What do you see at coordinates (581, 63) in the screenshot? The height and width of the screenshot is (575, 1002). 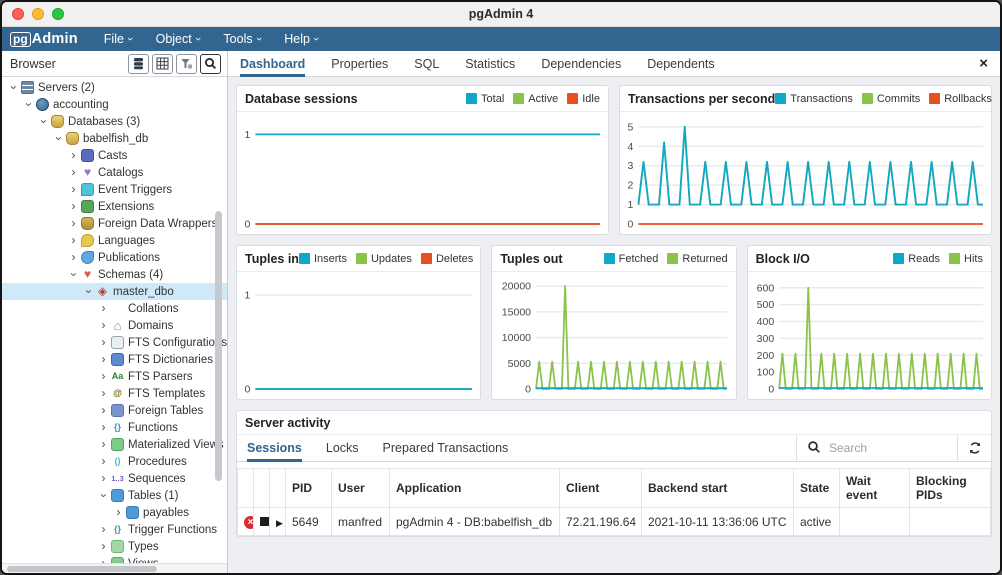 I see `tab-dependencies: Dependencies` at bounding box center [581, 63].